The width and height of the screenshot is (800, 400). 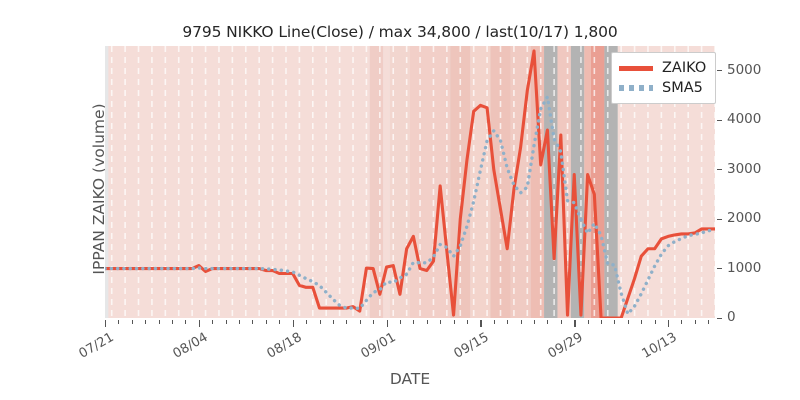 What do you see at coordinates (731, 317) in the screenshot?
I see `y-tick-label: 0` at bounding box center [731, 317].